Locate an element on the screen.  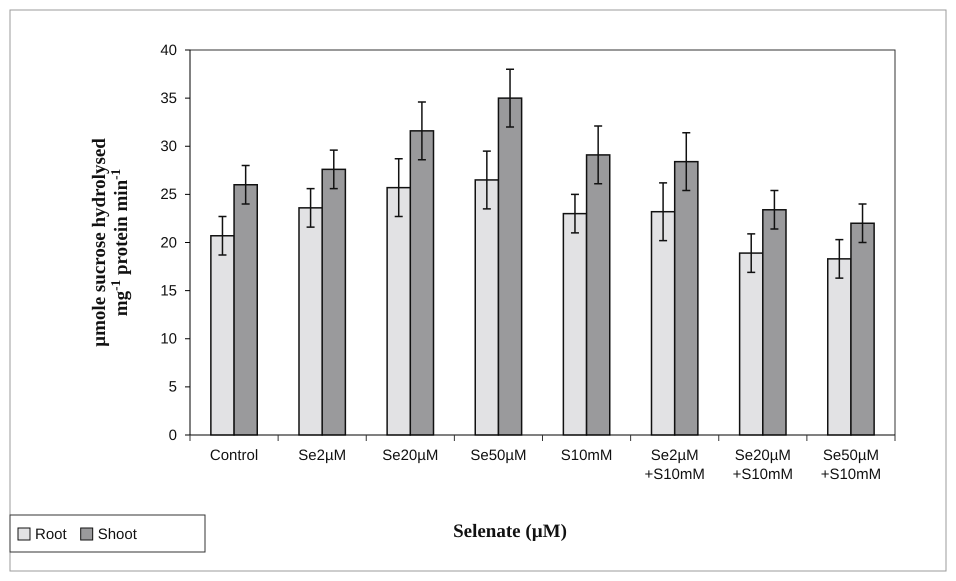
y-tick-label: 15 is located at coordinates (168, 291).